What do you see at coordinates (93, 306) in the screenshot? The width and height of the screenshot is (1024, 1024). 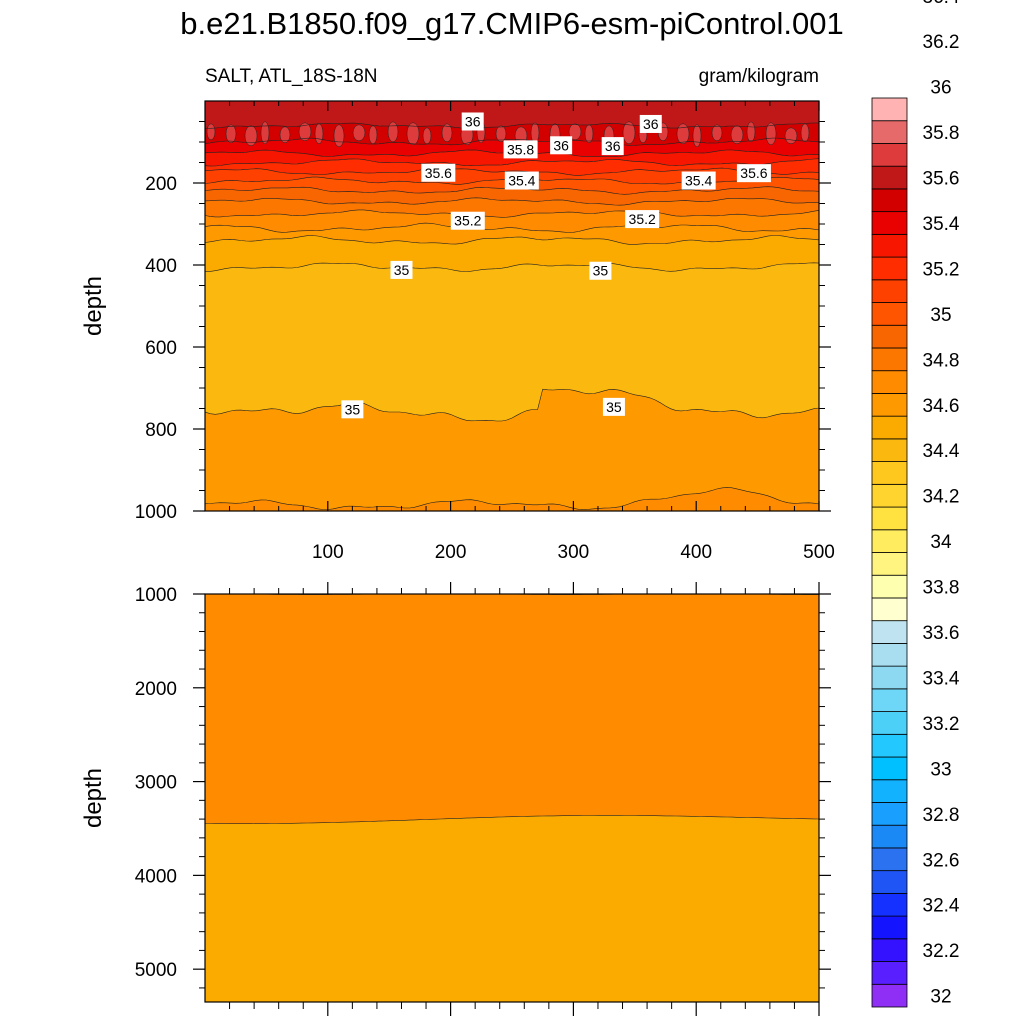 I see `upper-y-axis-label: depth` at bounding box center [93, 306].